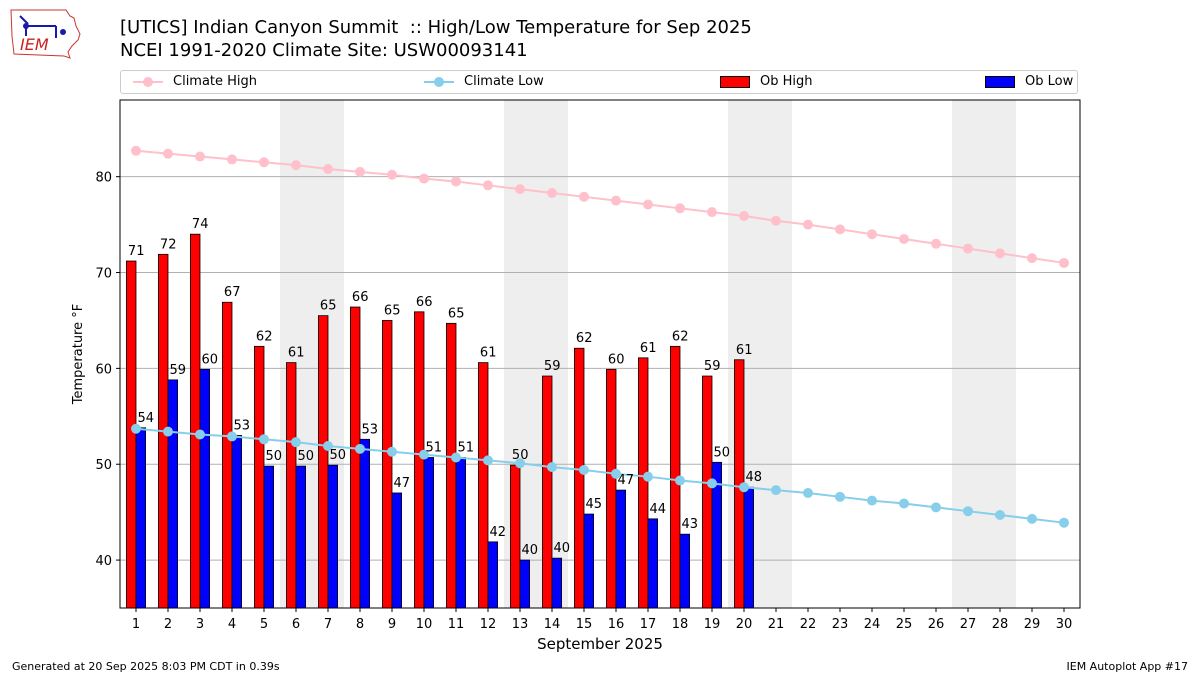  What do you see at coordinates (360, 624) in the screenshot?
I see `x-tick-label: 8` at bounding box center [360, 624].